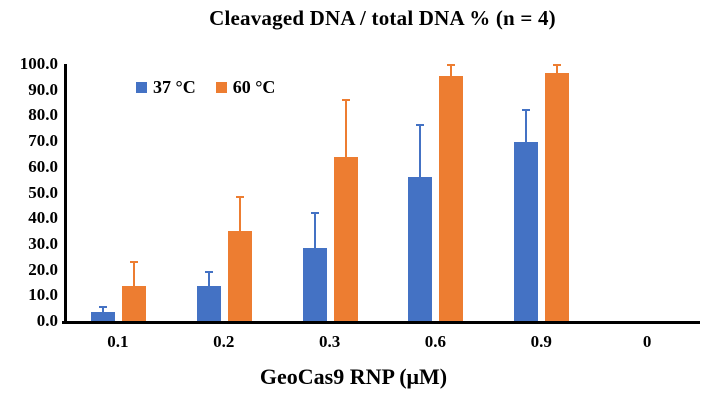 Image resolution: width=707 pixels, height=403 pixels. I want to click on y-tick-label: 60.0, so click(43, 166).